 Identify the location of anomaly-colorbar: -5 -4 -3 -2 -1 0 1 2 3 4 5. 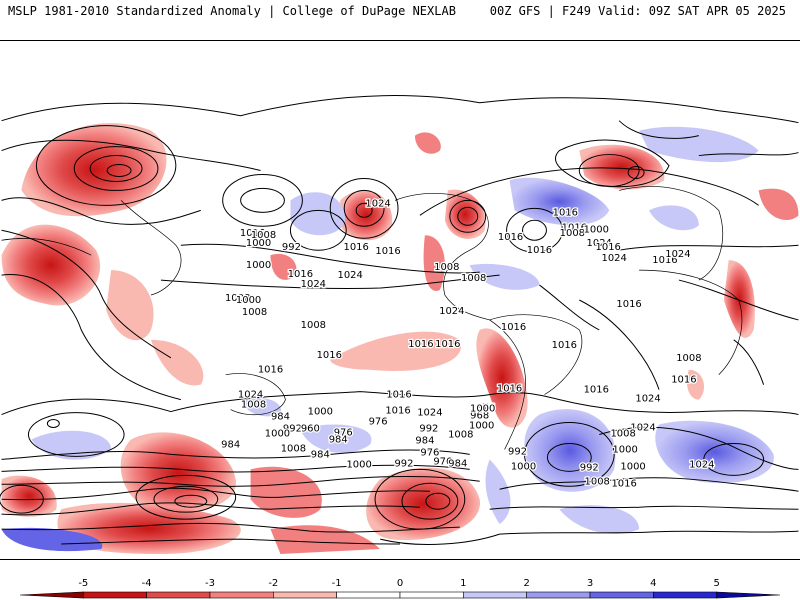
(400, 588).